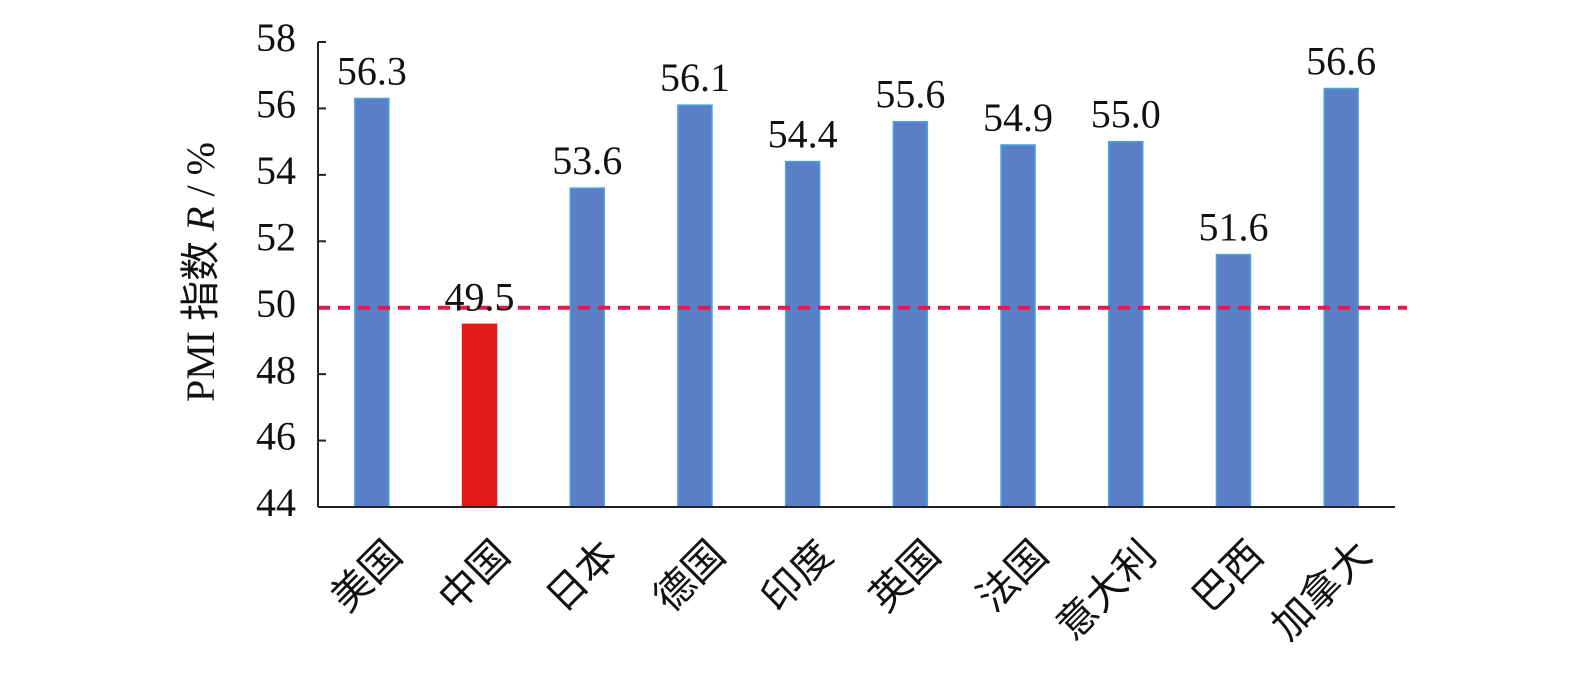 This screenshot has width=1575, height=683. What do you see at coordinates (587, 160) in the screenshot?
I see `data-label-2: 53.6` at bounding box center [587, 160].